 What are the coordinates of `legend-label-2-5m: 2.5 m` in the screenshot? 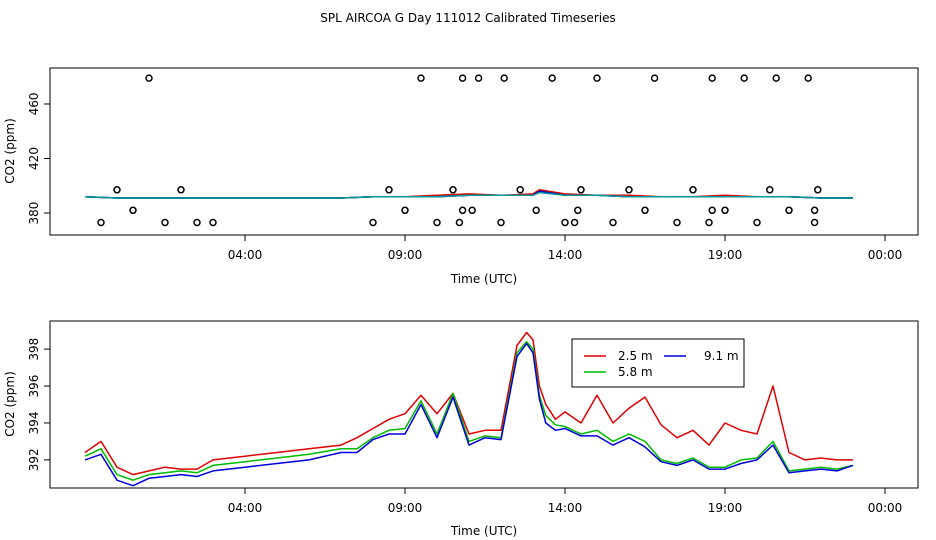 It's located at (635, 356).